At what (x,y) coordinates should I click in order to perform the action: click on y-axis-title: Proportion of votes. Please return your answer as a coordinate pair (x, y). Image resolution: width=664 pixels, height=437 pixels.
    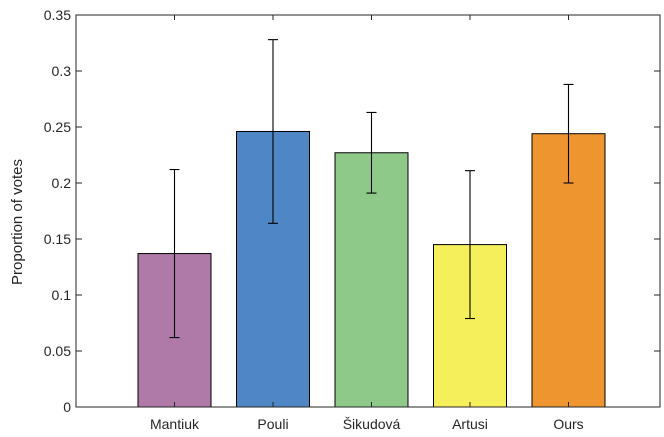
    Looking at the image, I should click on (17, 222).